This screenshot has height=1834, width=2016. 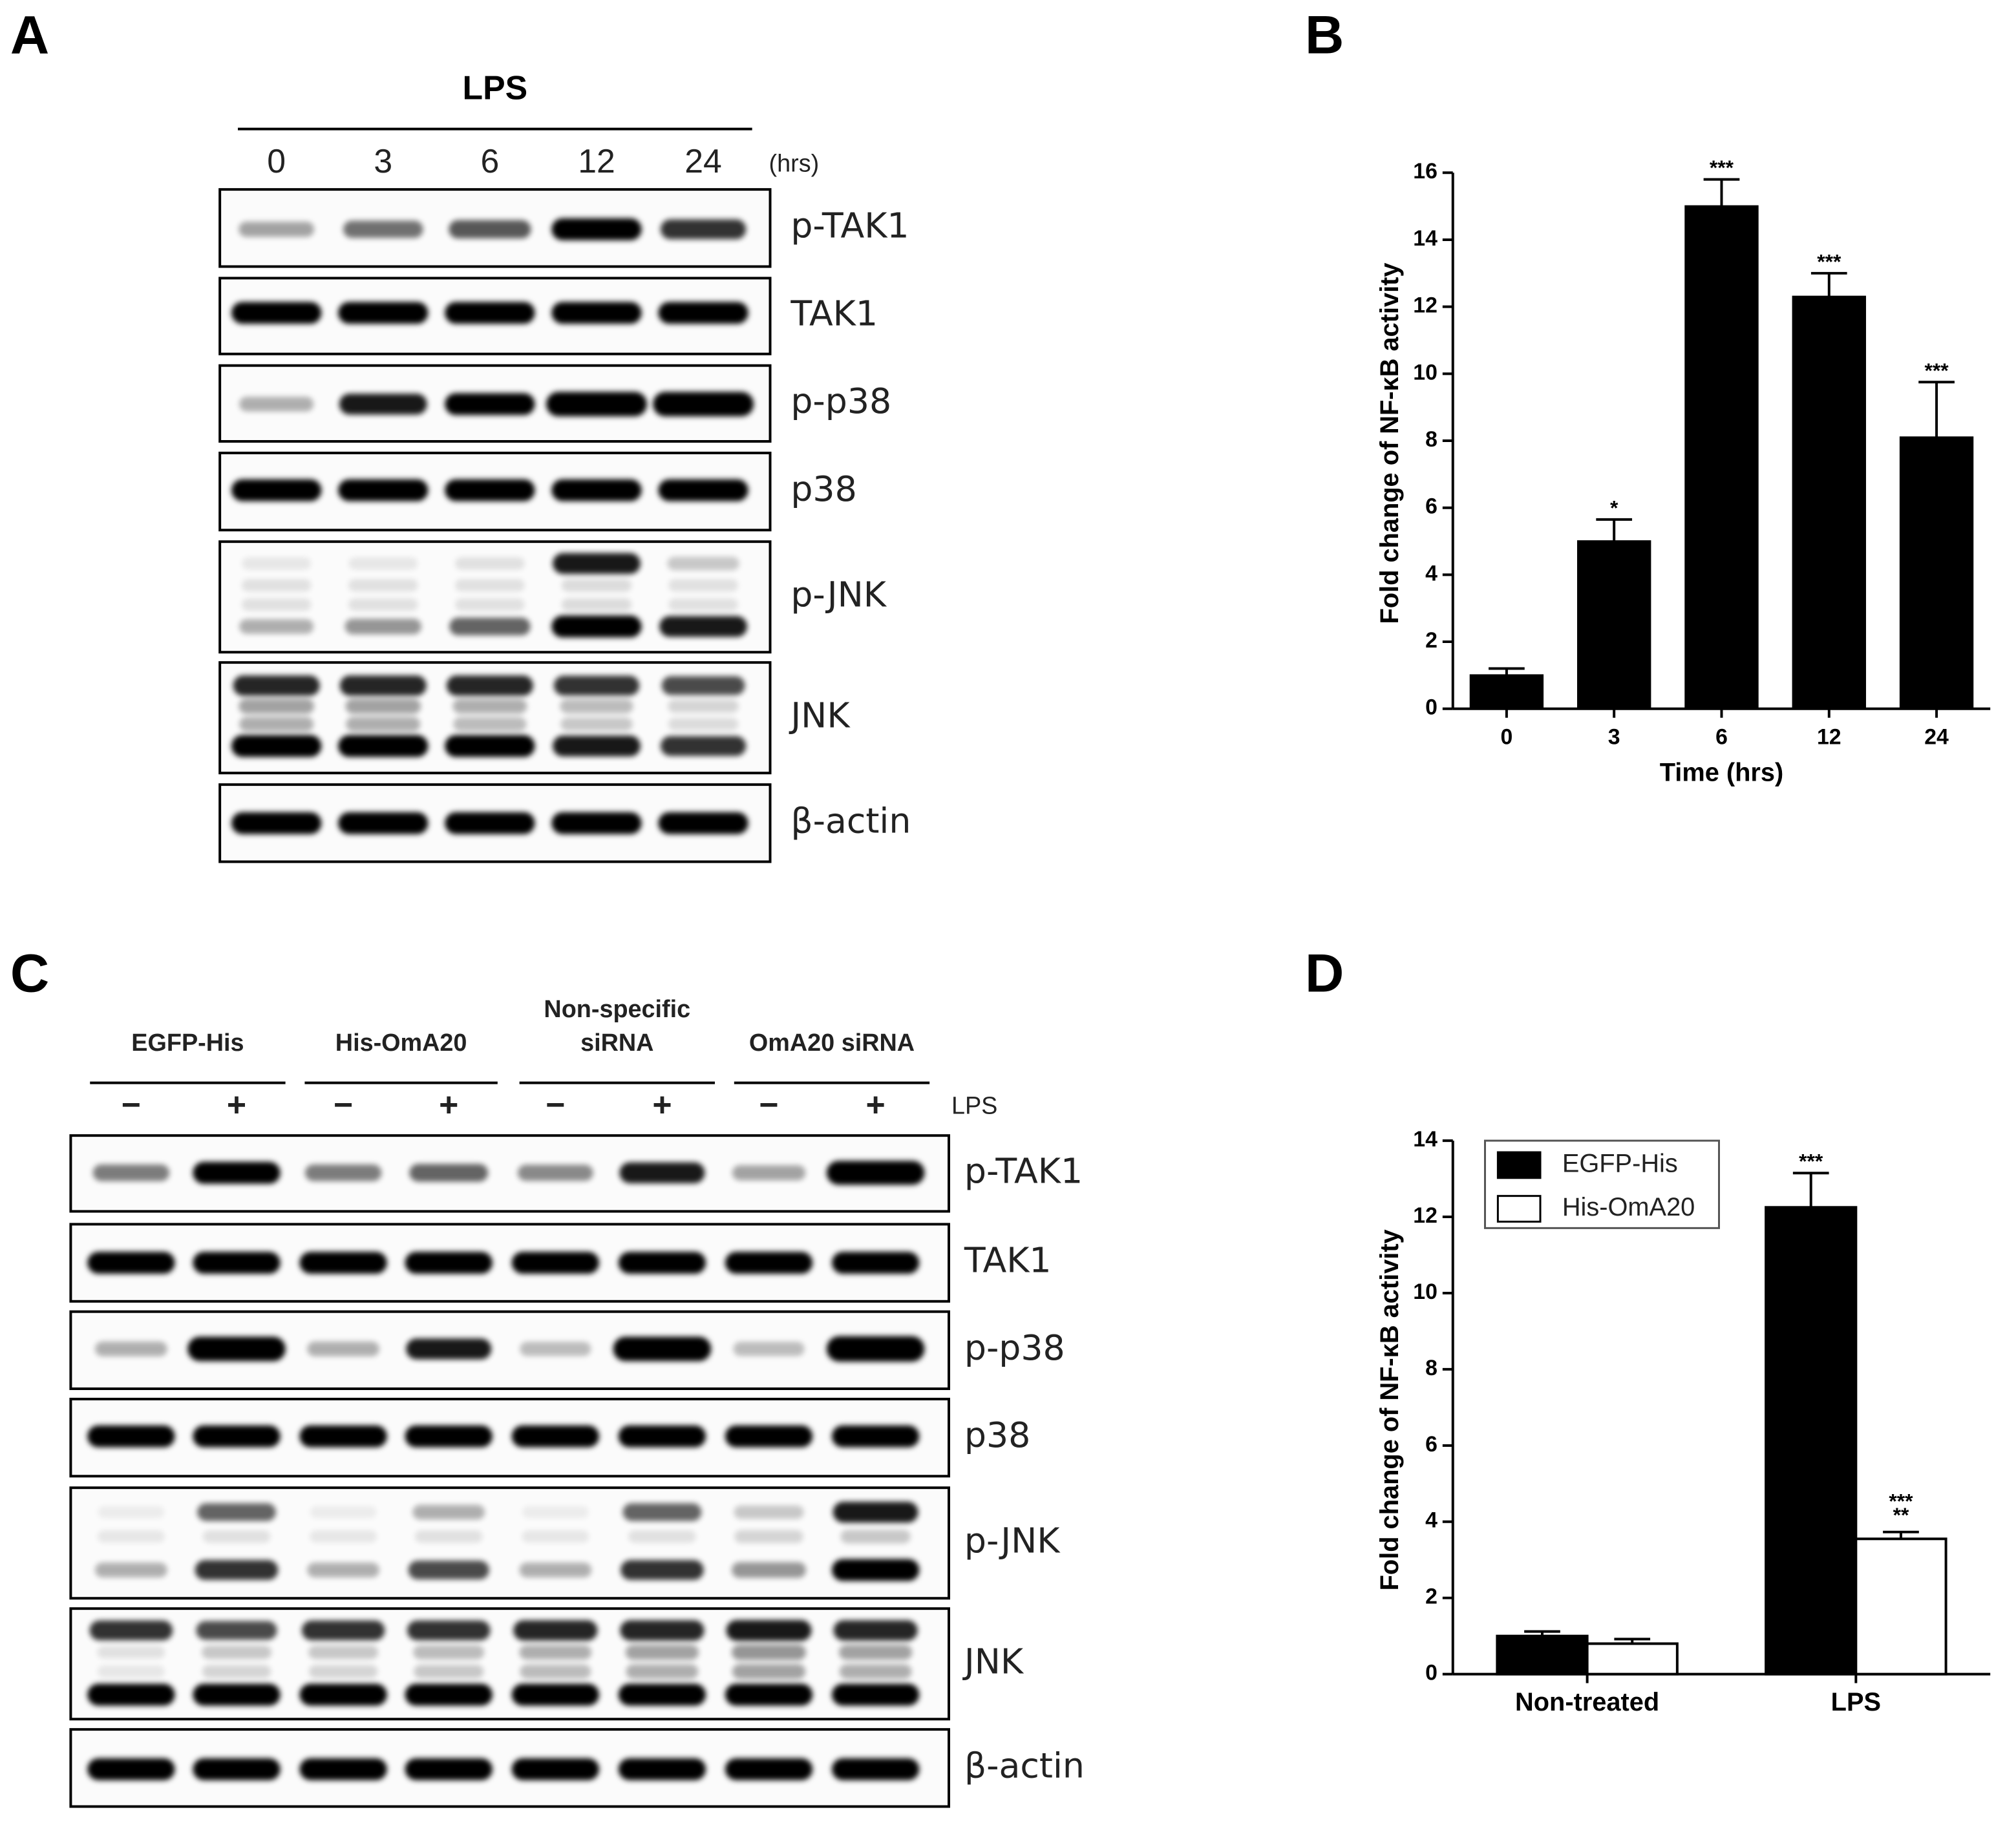 What do you see at coordinates (1425, 238) in the screenshot?
I see `y-tick-label: 14` at bounding box center [1425, 238].